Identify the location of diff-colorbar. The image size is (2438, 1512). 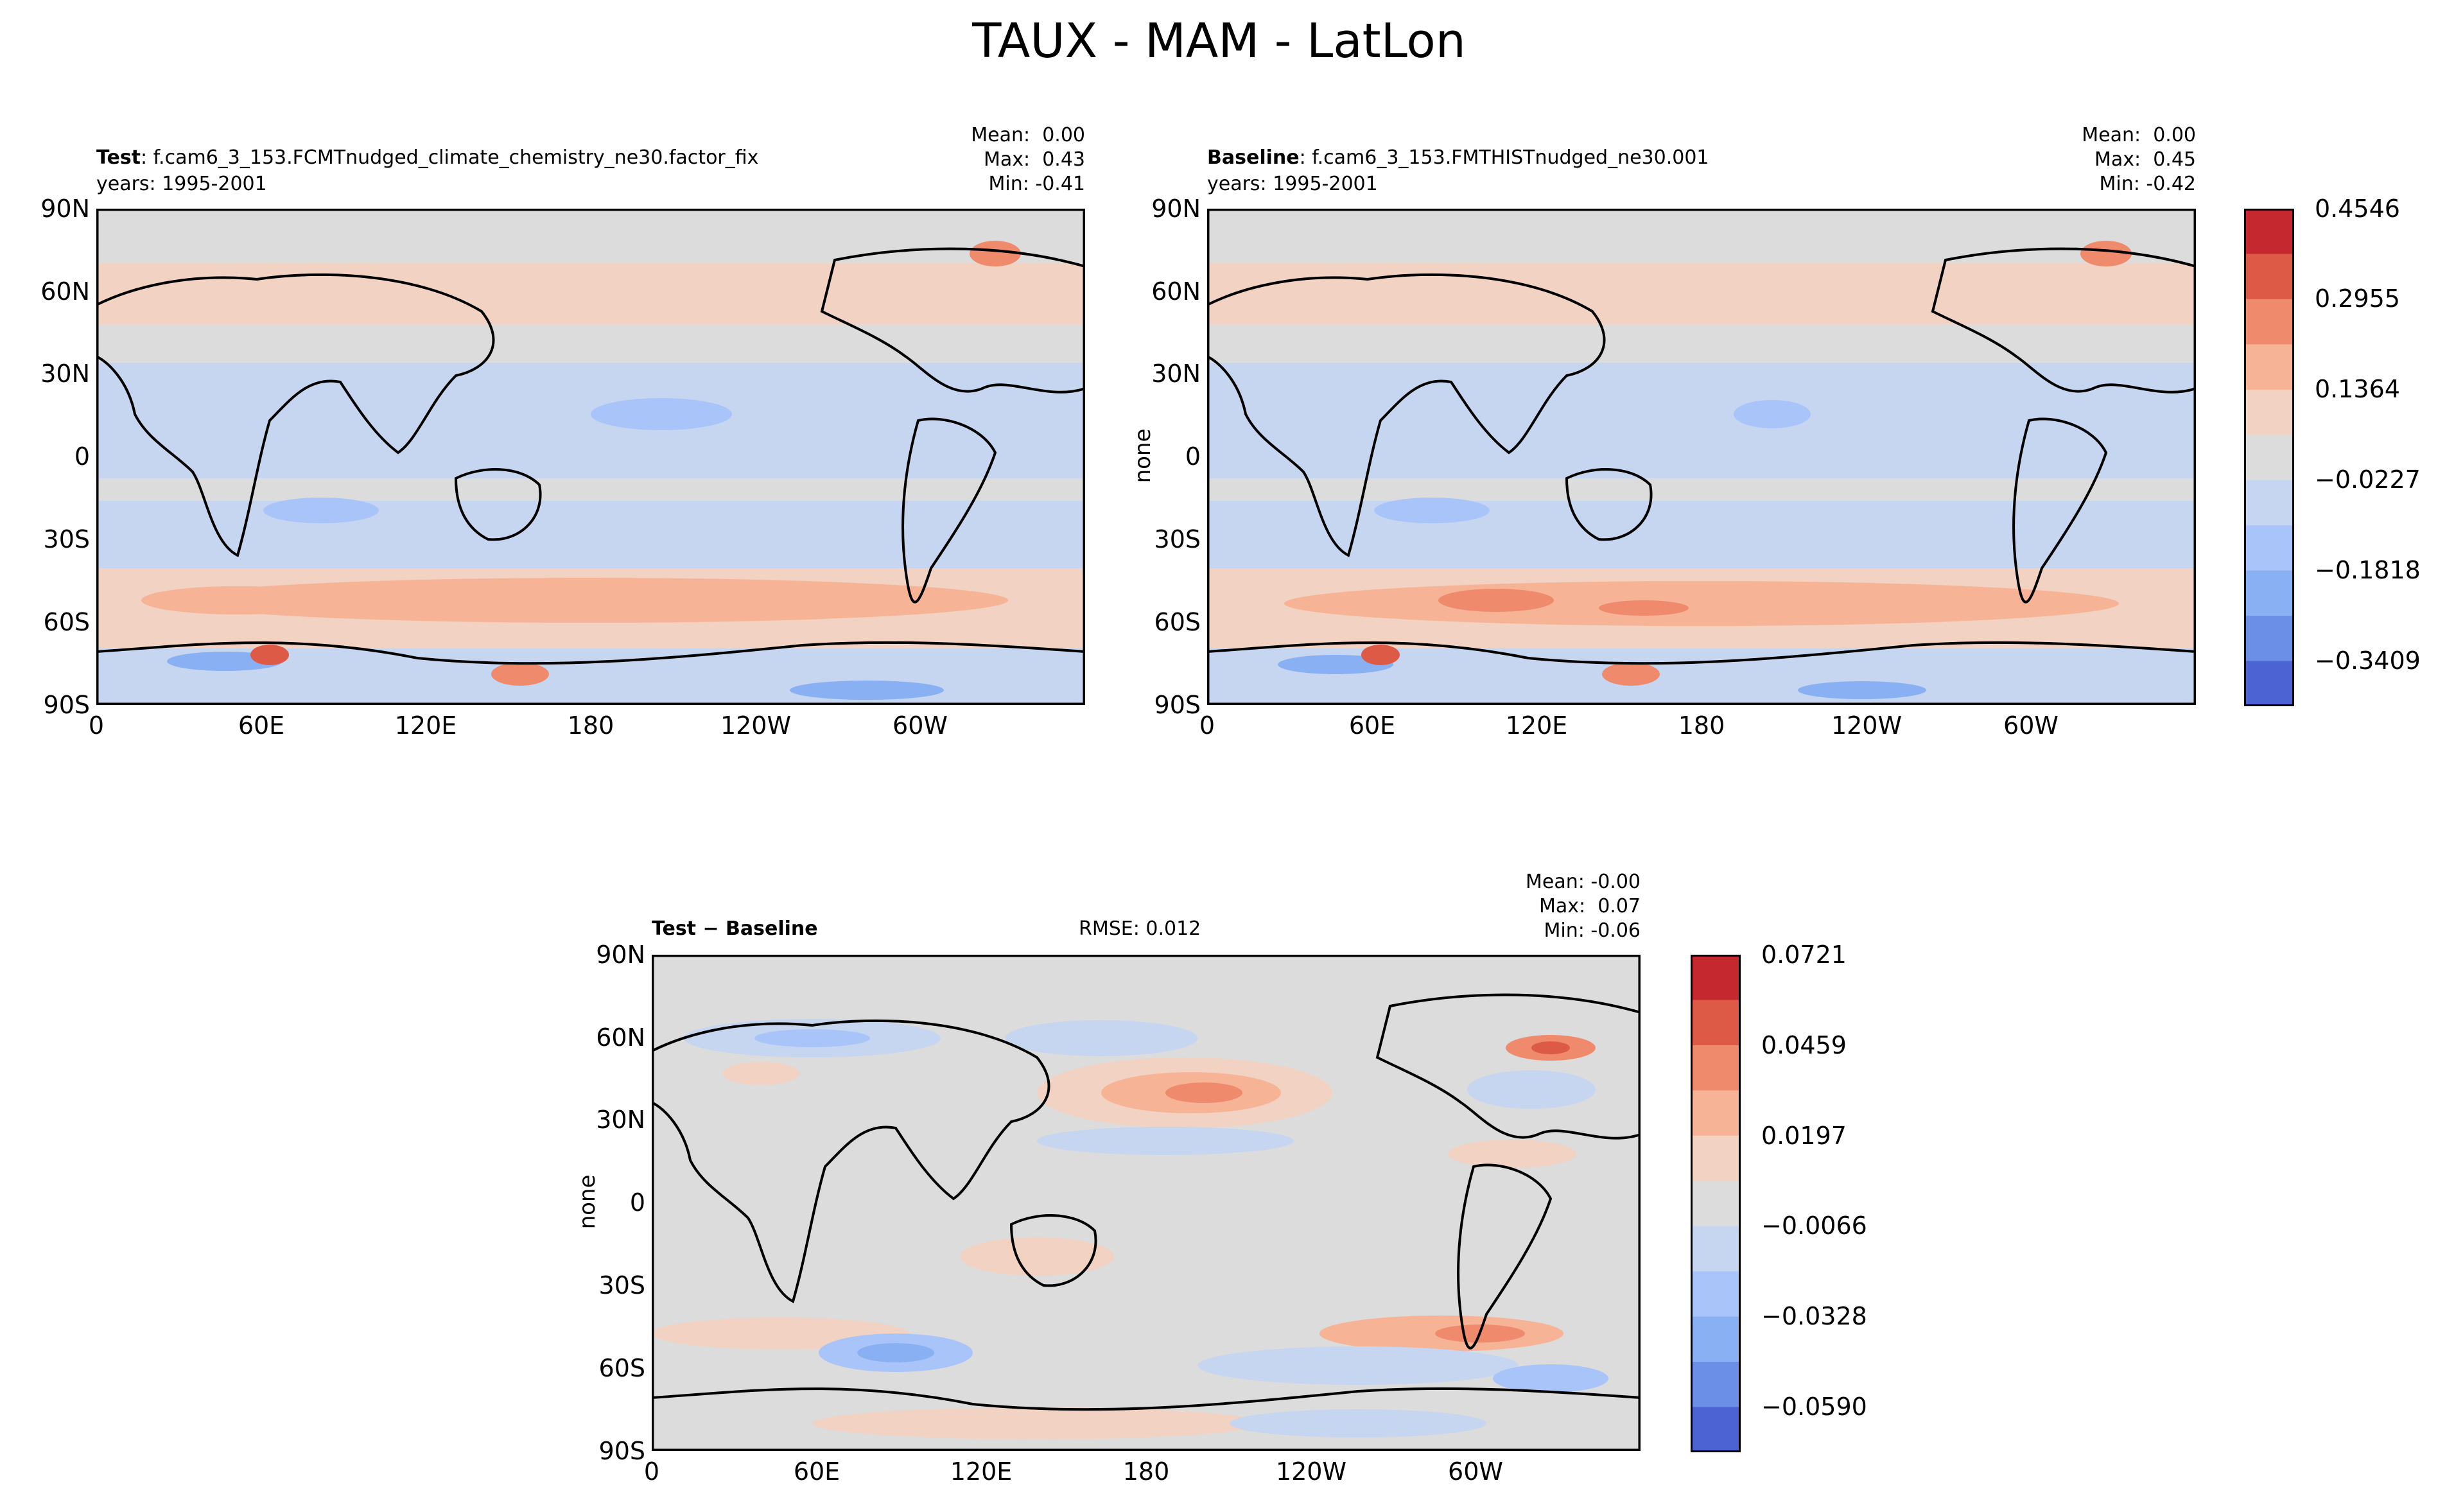
(1716, 1203).